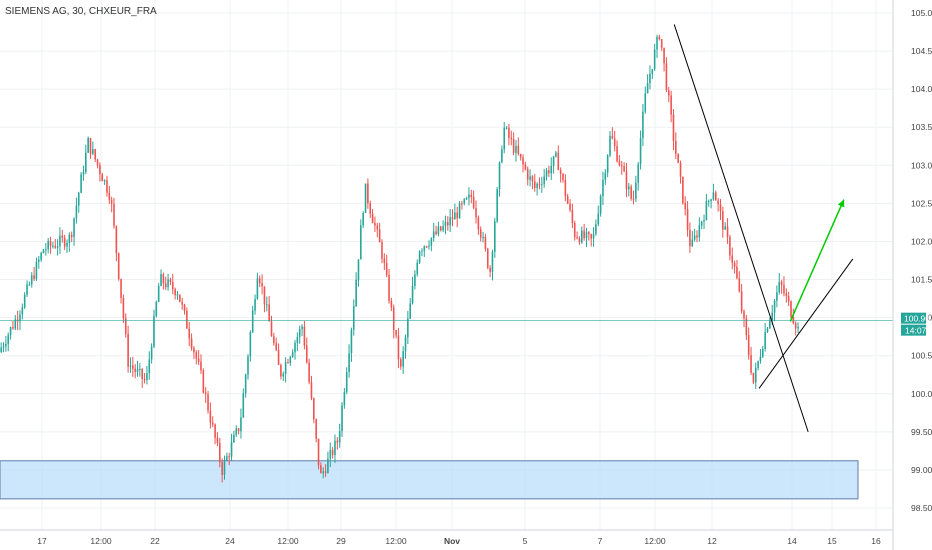  Describe the element at coordinates (921, 508) in the screenshot. I see `y-tick-label: 98.50` at that location.